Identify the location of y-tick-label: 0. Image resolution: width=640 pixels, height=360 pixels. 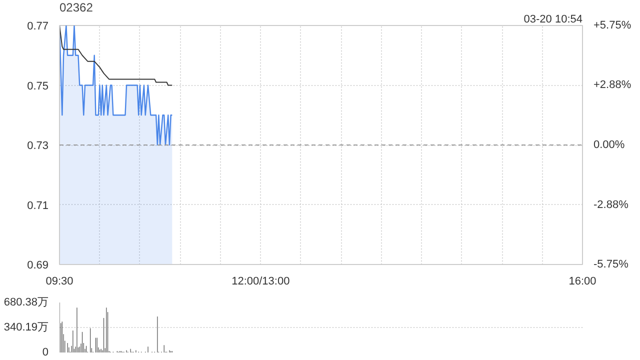
(45, 352).